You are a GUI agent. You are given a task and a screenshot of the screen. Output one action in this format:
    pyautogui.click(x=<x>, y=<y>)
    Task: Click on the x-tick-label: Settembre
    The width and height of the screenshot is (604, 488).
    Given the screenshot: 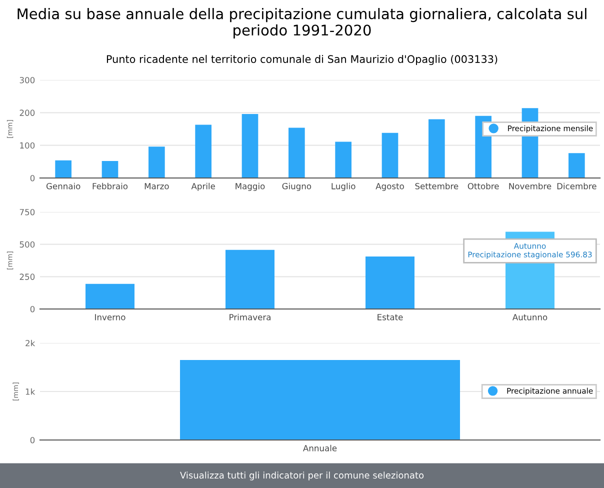 What is the action you would take?
    pyautogui.click(x=436, y=186)
    